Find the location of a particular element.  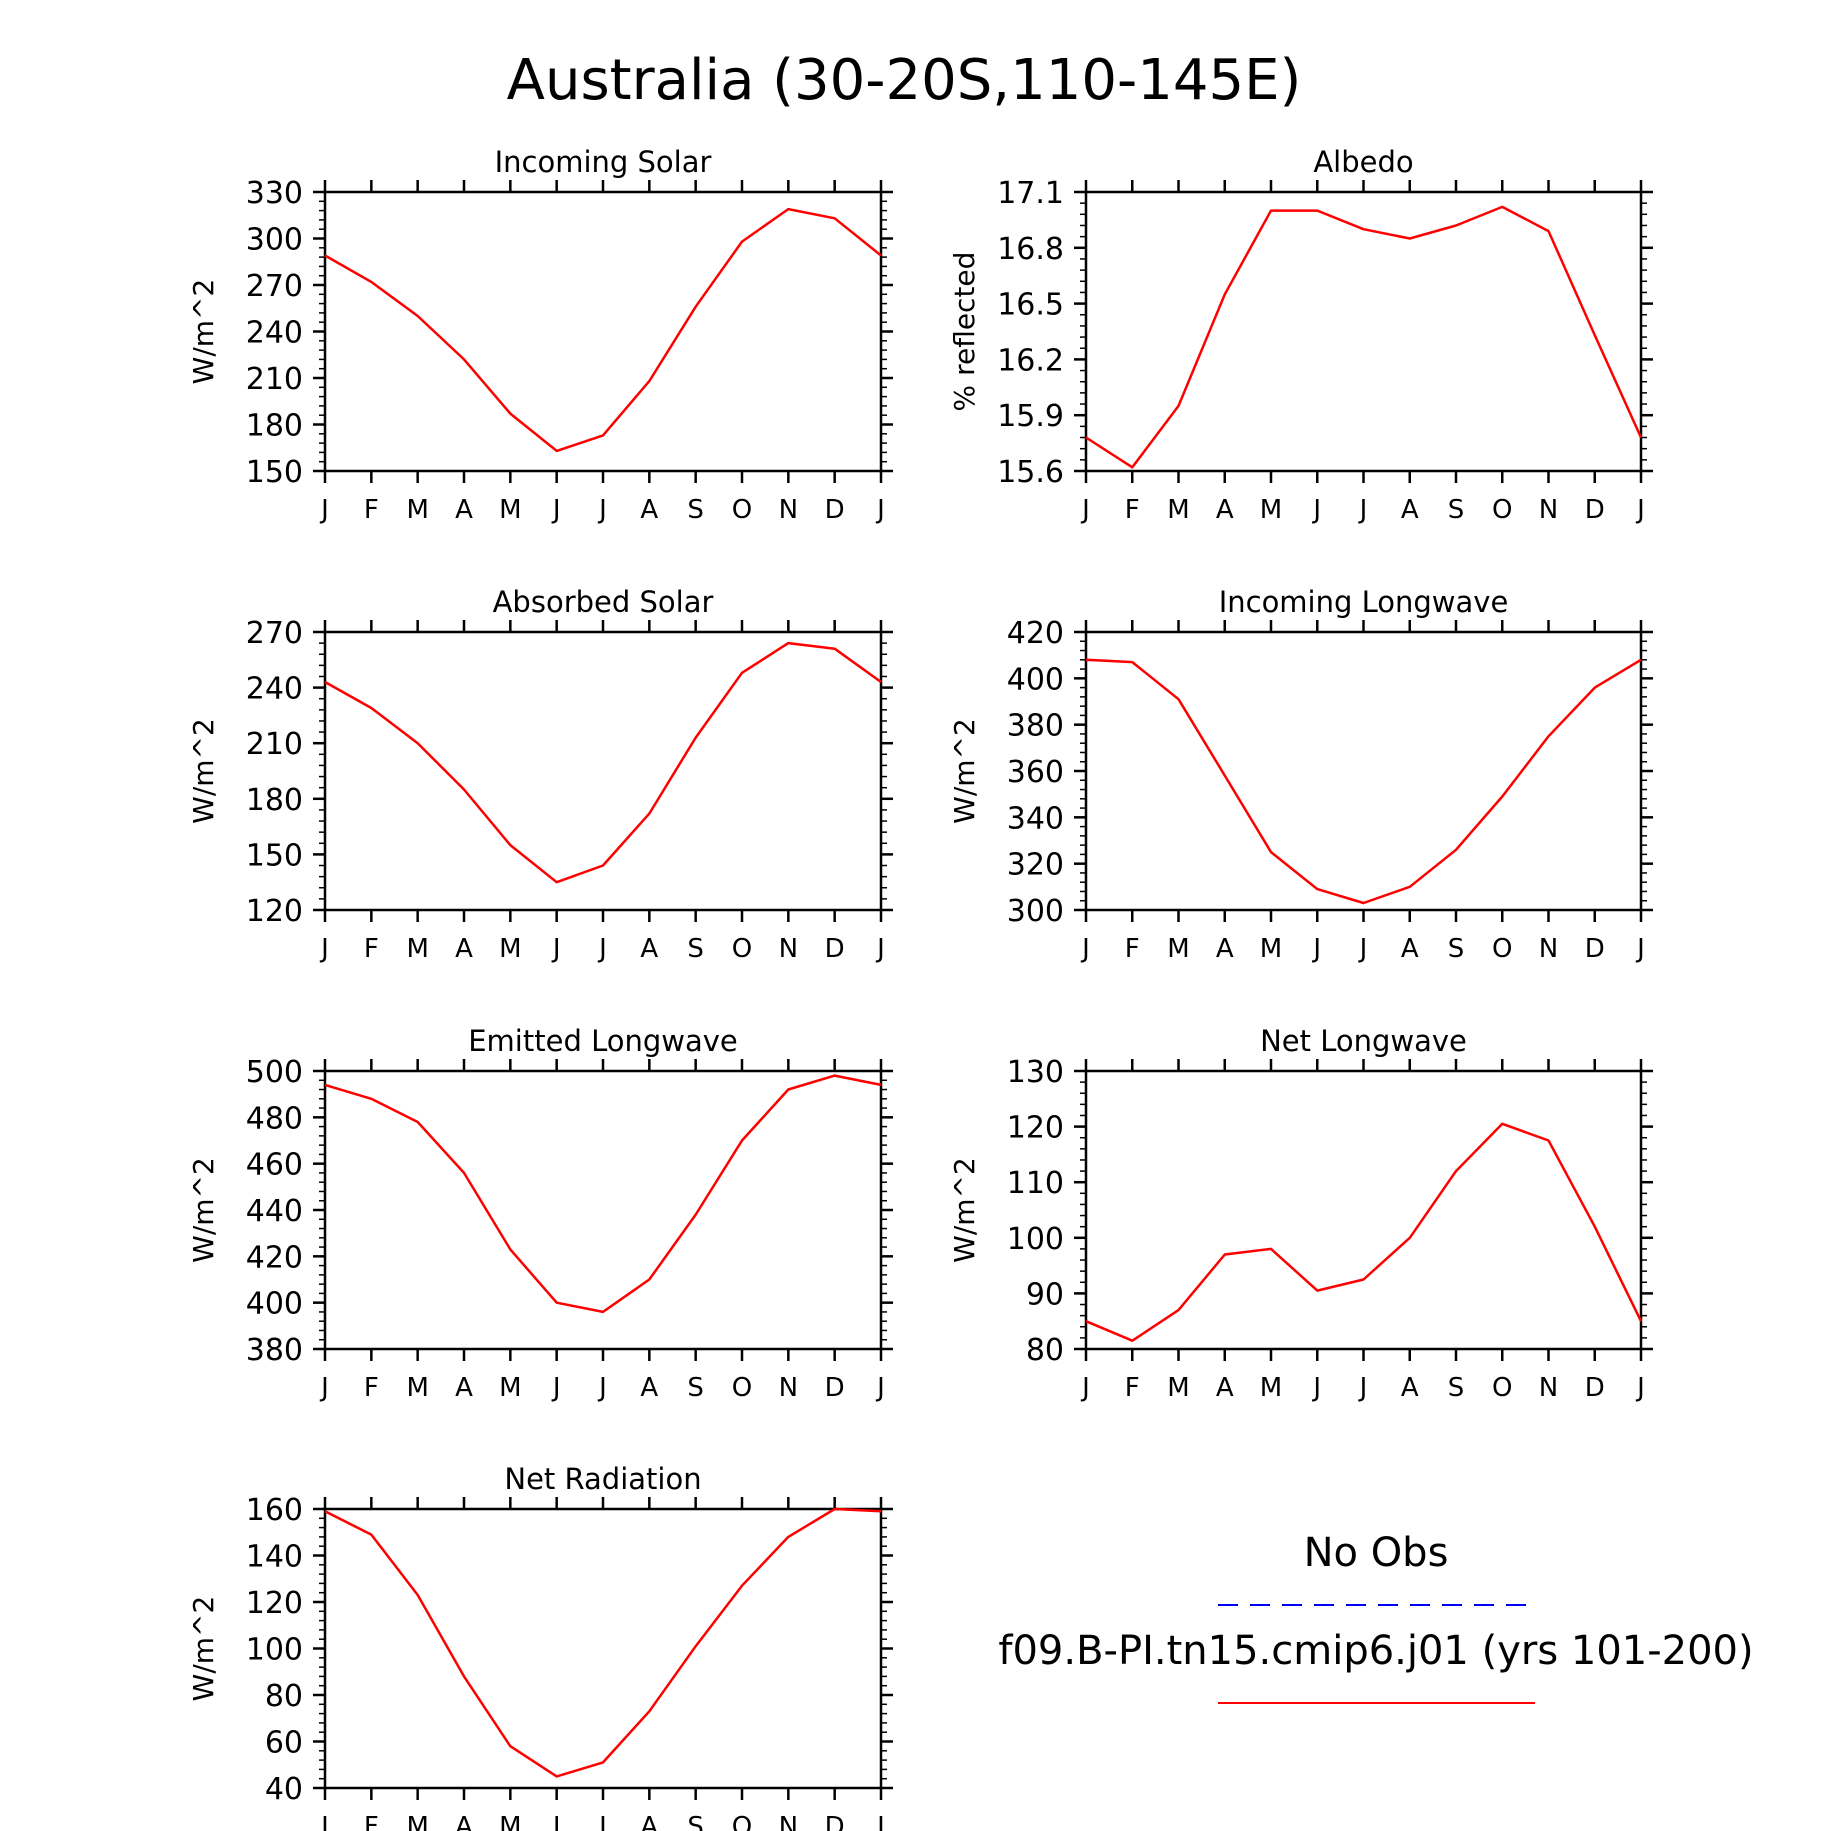

y-tick-label: 120 is located at coordinates (274, 911).